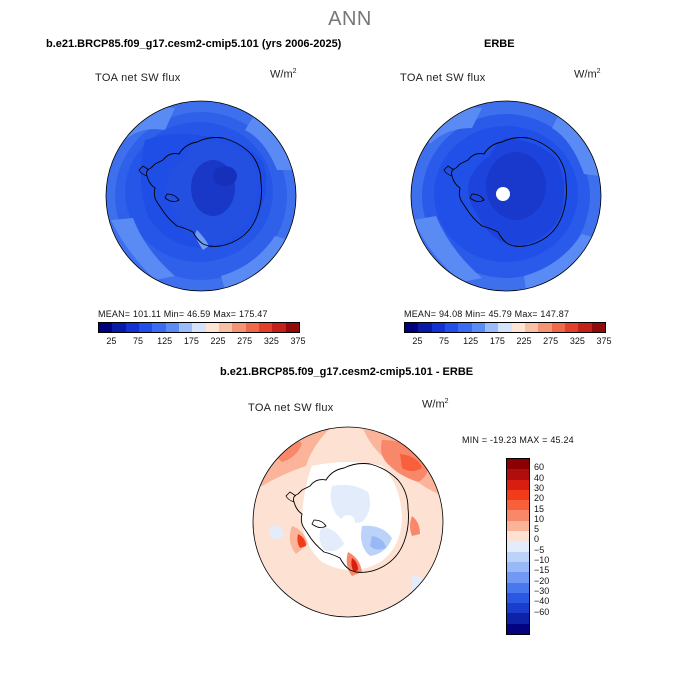  I want to click on colorbar-tick-label: 60, so click(539, 467).